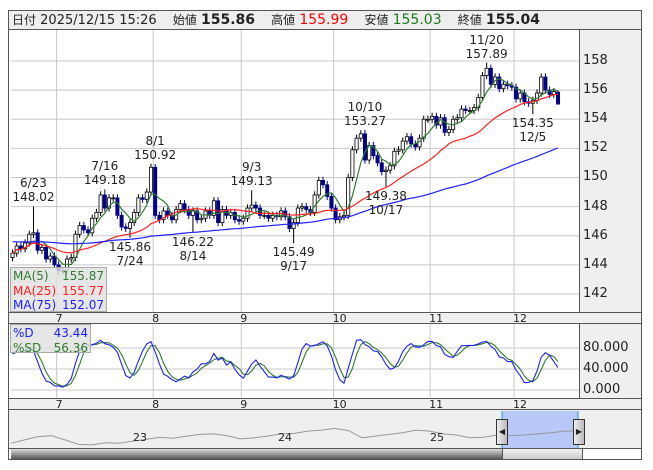 This screenshot has width=653, height=470. What do you see at coordinates (155, 155) in the screenshot?
I see `annotation-value: 150.92` at bounding box center [155, 155].